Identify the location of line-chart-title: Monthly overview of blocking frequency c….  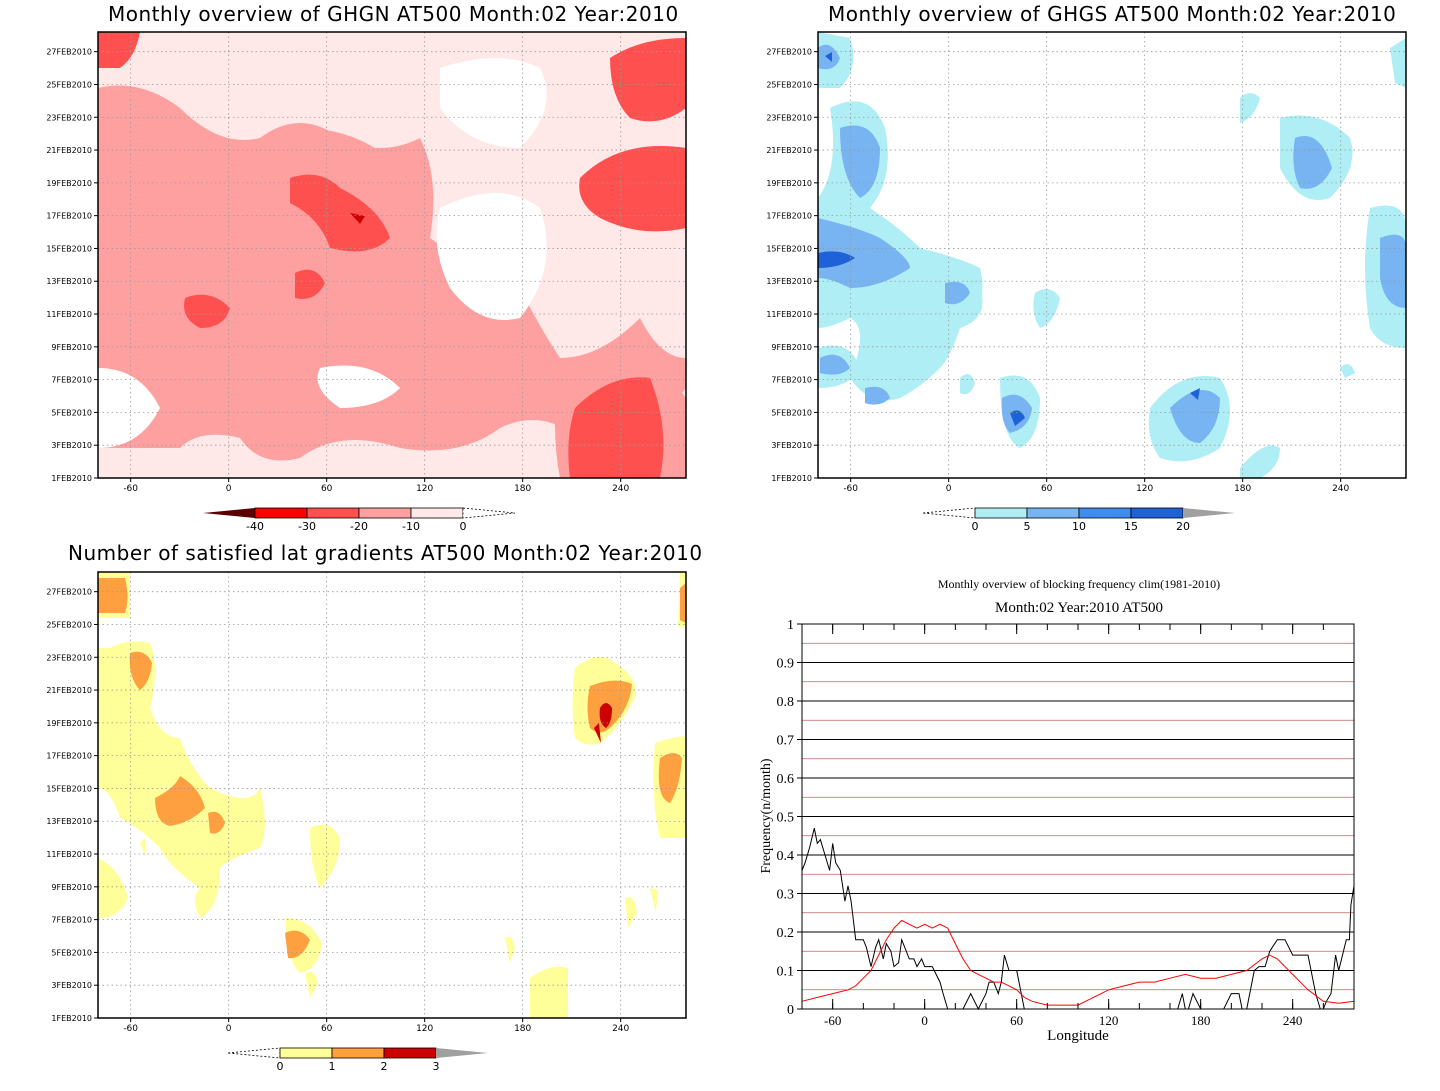
(1079, 584).